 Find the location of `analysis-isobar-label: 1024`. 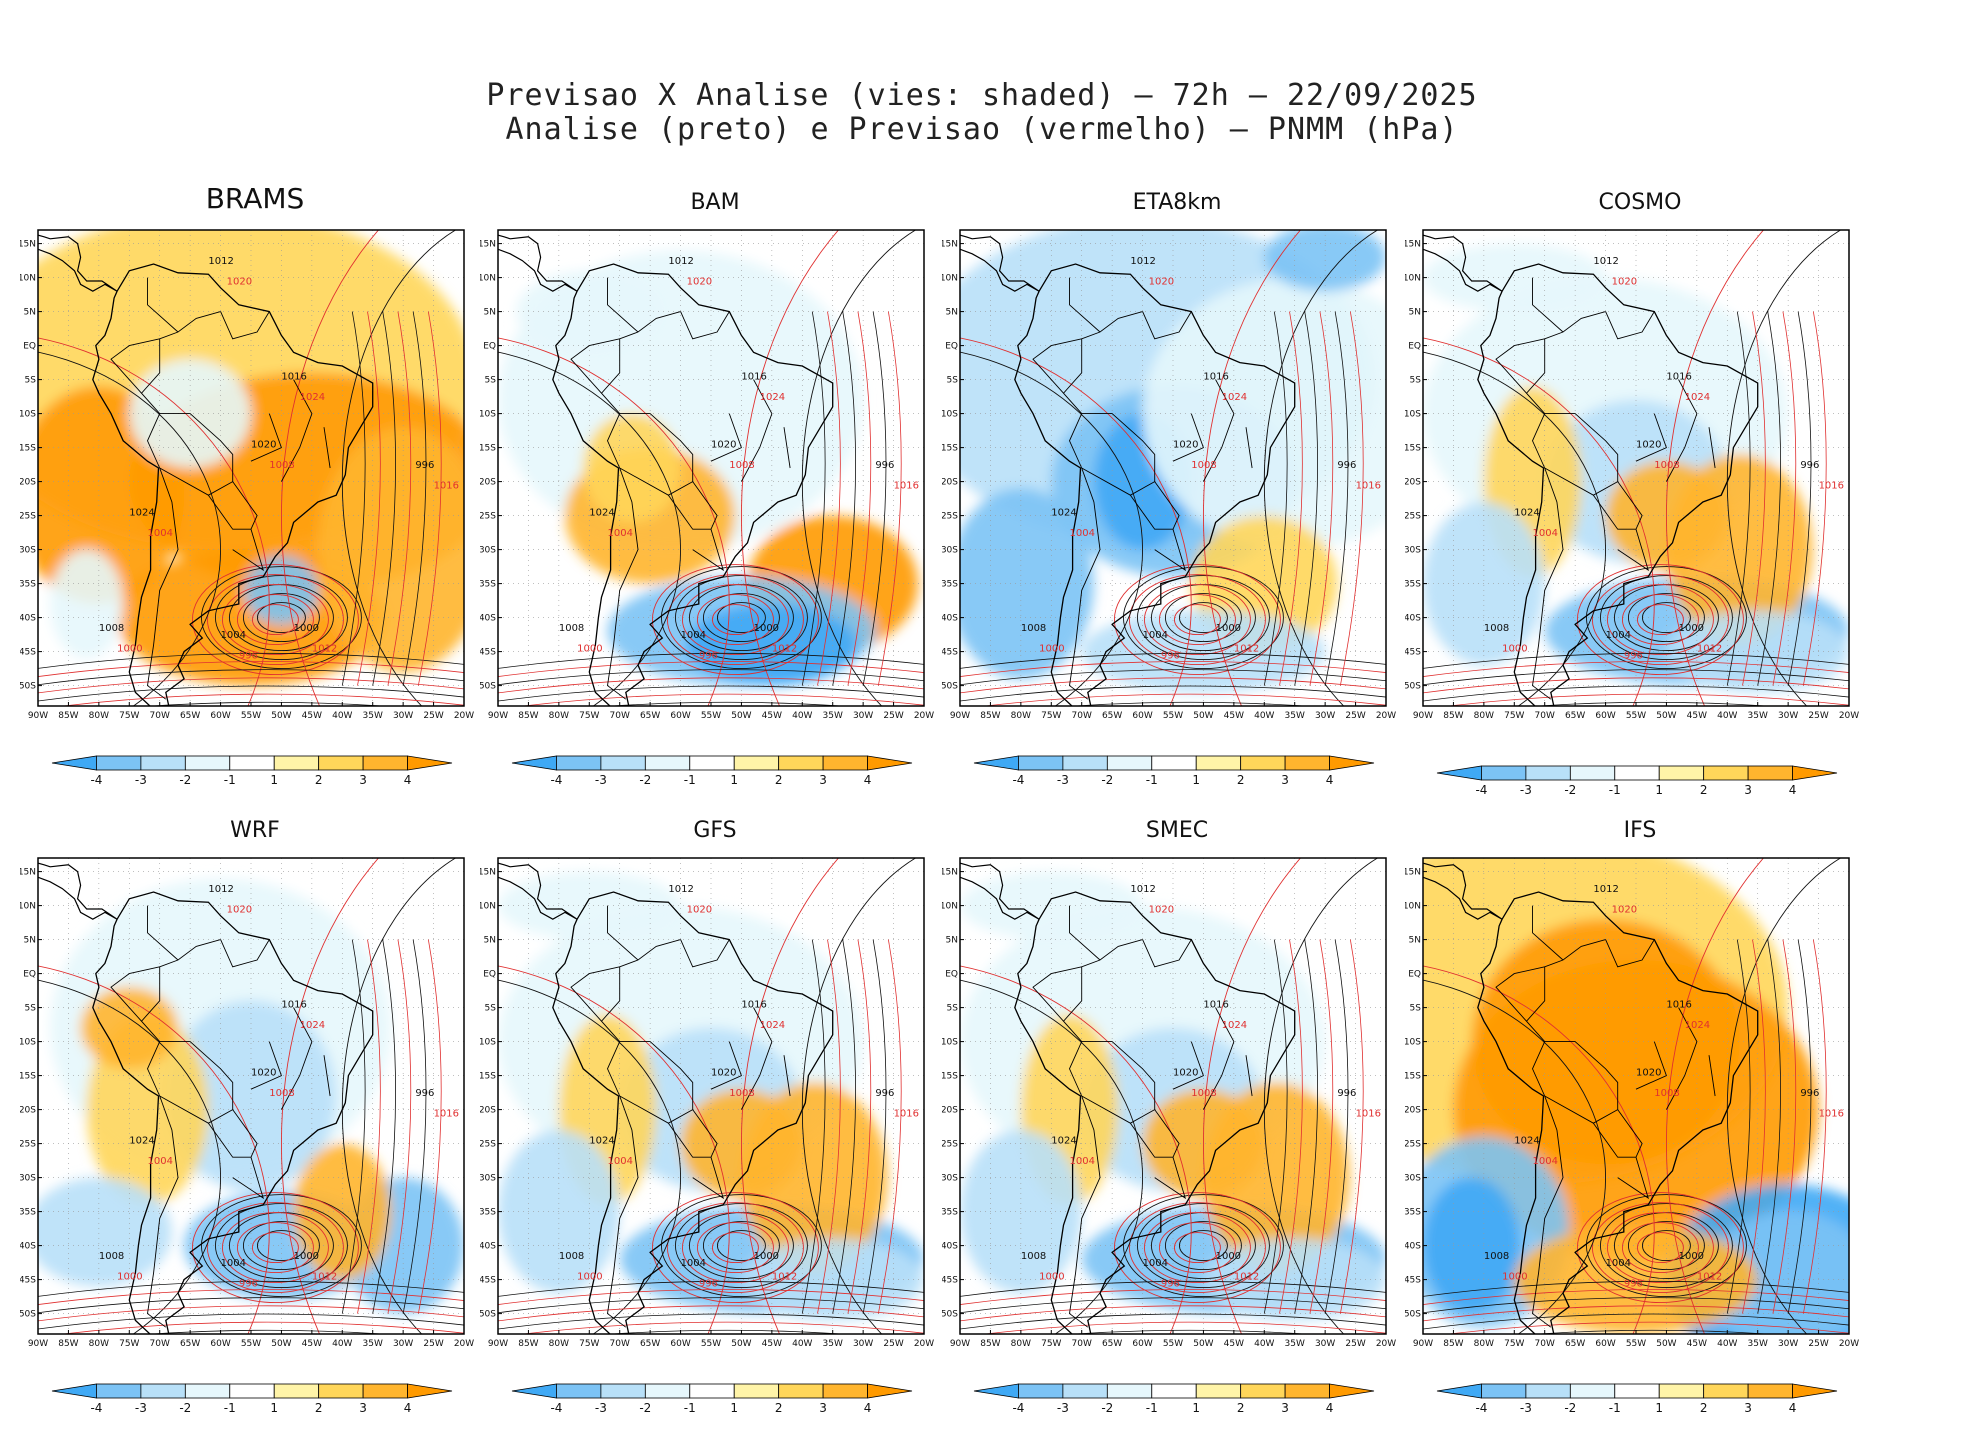

analysis-isobar-label: 1024 is located at coordinates (141, 513).